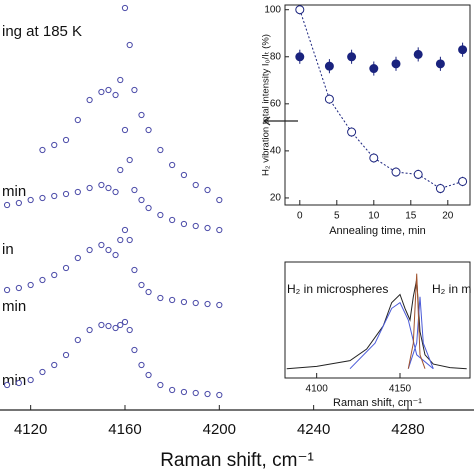 The image size is (474, 474). I want to click on y-tick-label: 40, so click(276, 151).